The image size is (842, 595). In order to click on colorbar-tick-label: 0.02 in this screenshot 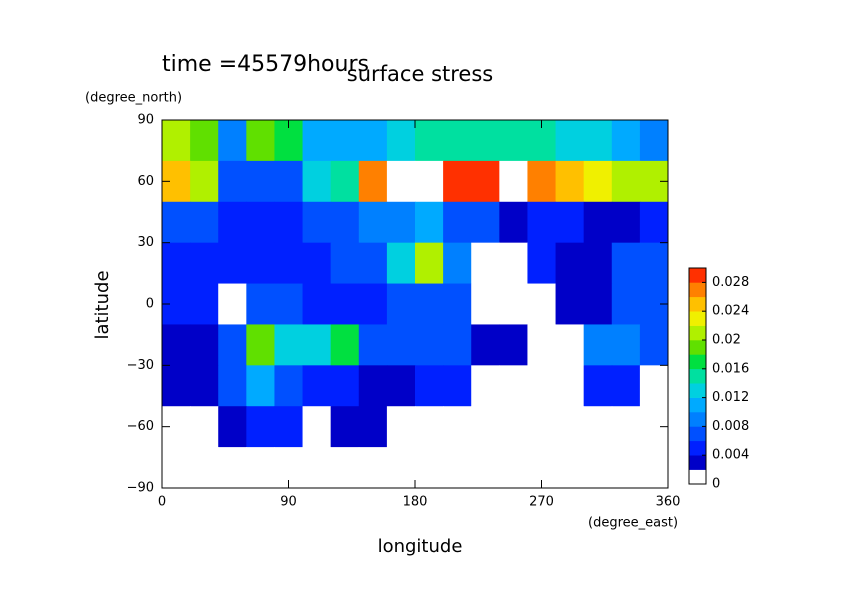, I will do `click(726, 340)`.